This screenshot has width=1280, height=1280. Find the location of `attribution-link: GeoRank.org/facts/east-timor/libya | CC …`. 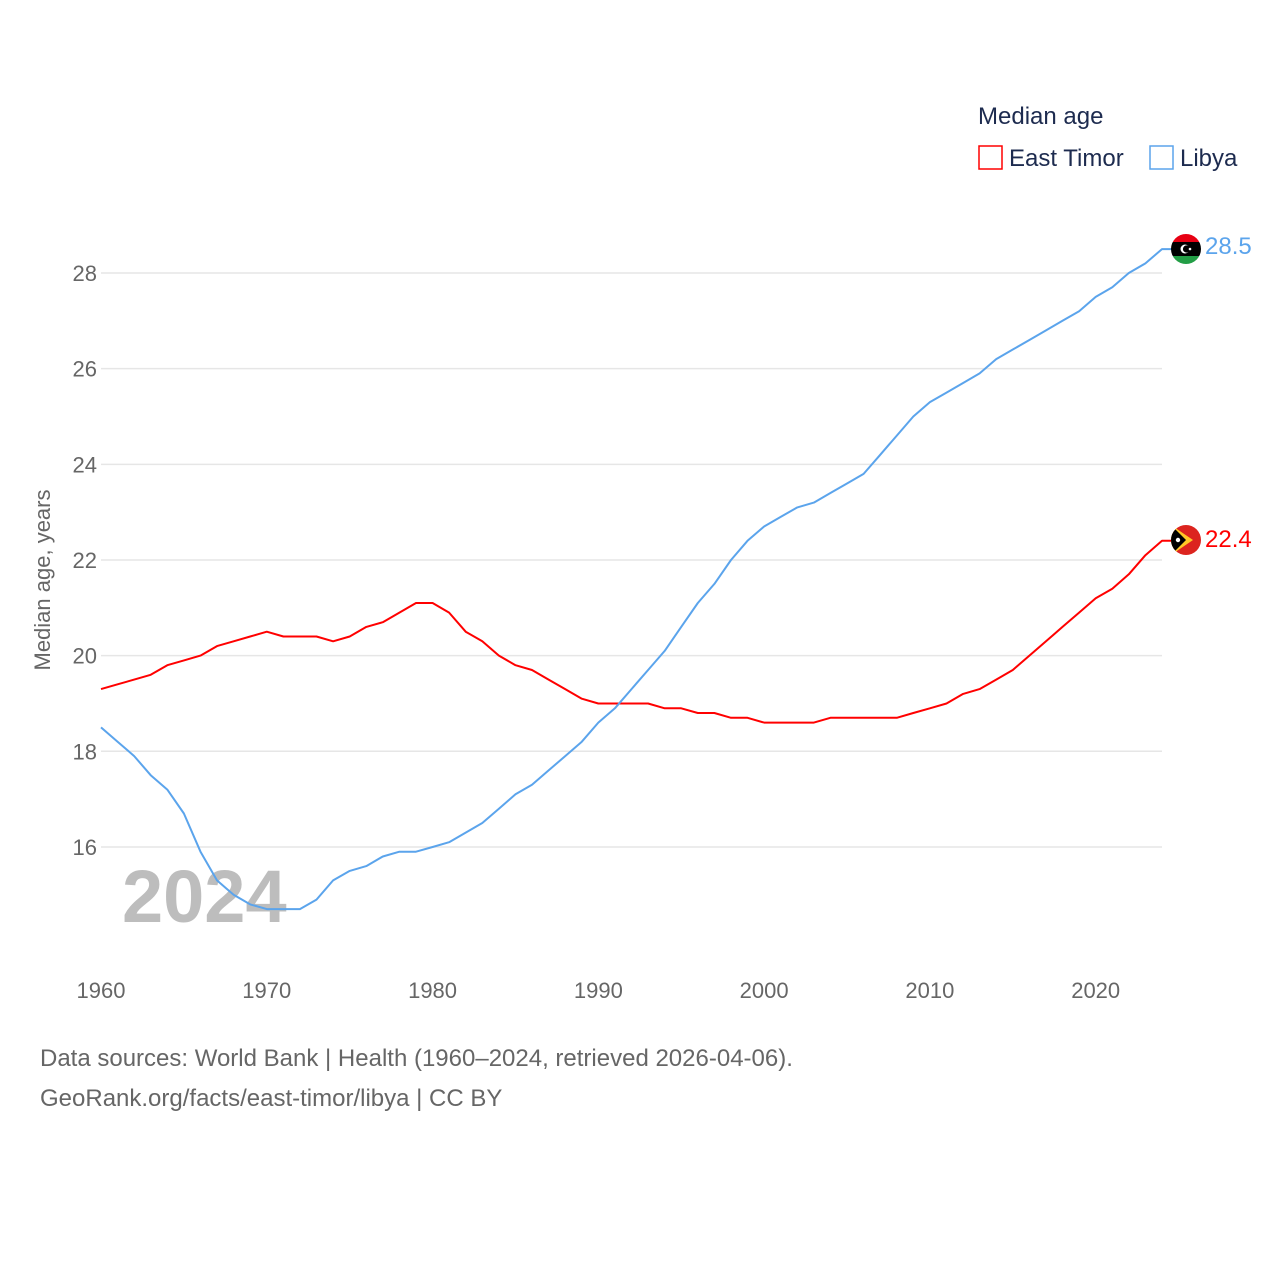

attribution-link: GeoRank.org/facts/east-timor/libya | CC … is located at coordinates (271, 1098).